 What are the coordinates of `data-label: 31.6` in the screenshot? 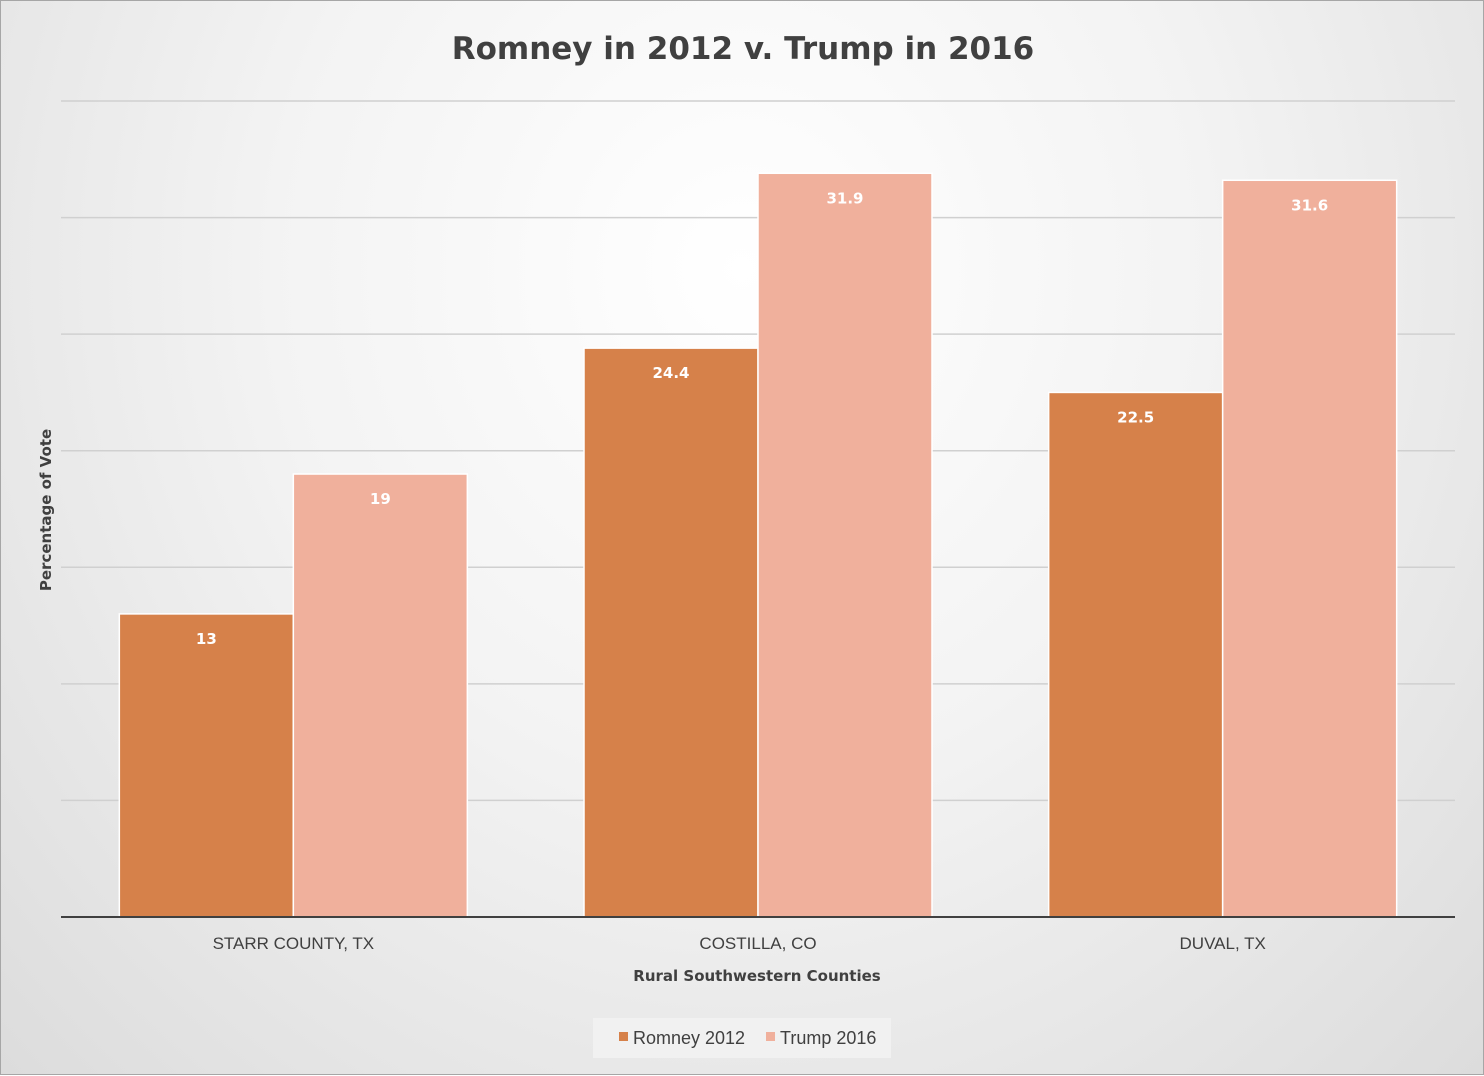 It's located at (1309, 205).